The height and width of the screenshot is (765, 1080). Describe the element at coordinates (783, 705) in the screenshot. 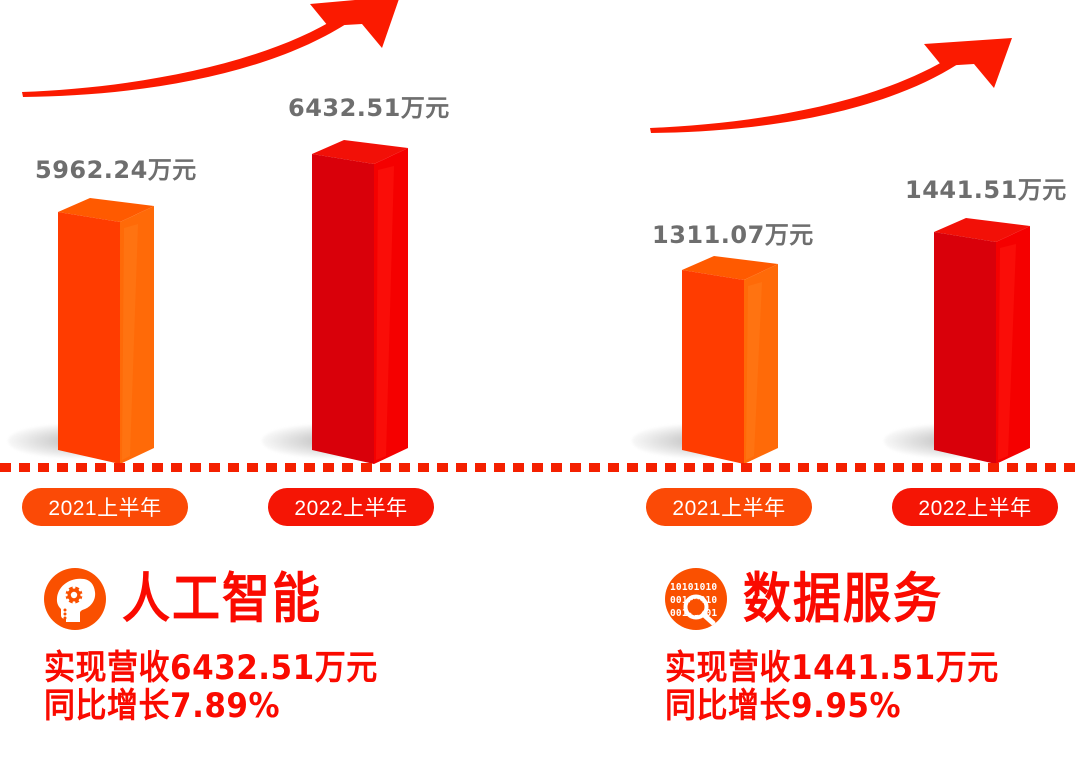

I see `section-data-service-line-growth: 同比增长9.95%` at that location.